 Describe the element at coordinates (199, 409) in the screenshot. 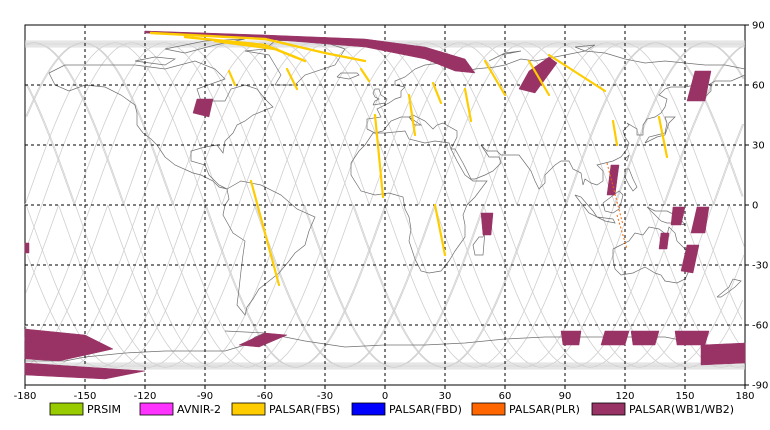

I see `legend-label: AVNIR-2` at that location.